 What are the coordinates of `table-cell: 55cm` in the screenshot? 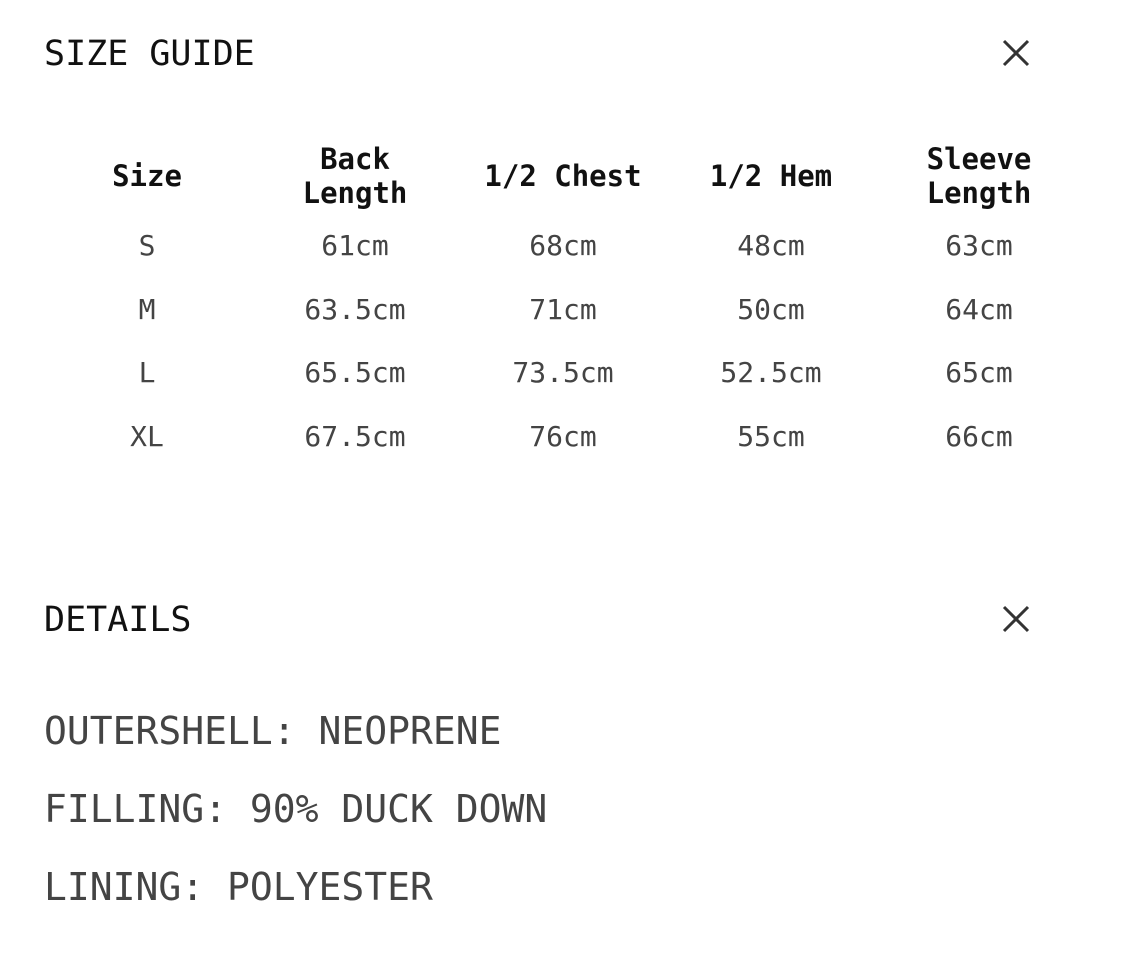 It's located at (771, 436).